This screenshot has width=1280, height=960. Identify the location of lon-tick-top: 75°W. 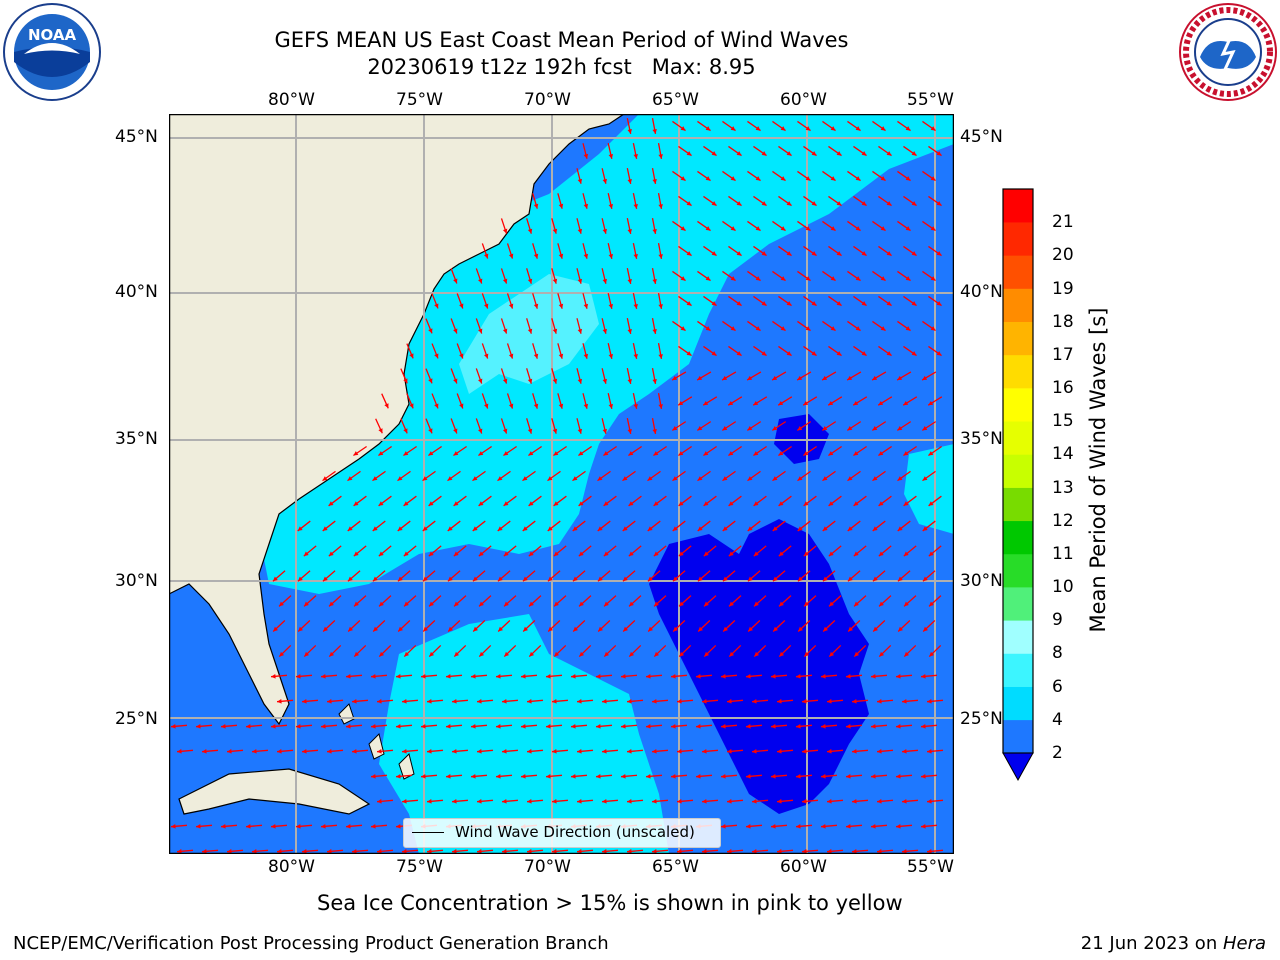
(419, 100).